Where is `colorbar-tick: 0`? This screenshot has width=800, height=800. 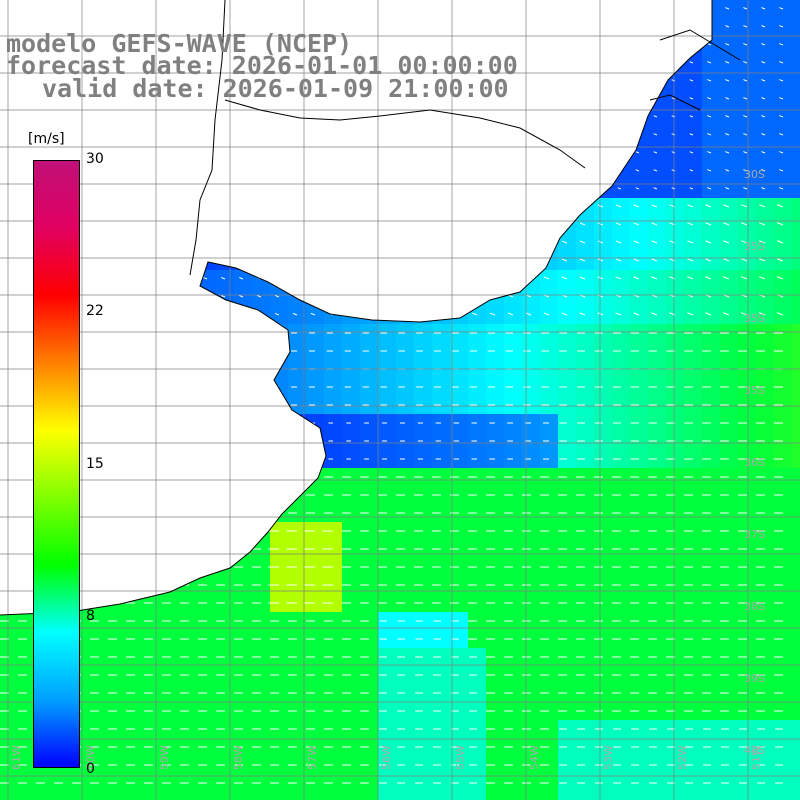
colorbar-tick: 0 is located at coordinates (90, 769).